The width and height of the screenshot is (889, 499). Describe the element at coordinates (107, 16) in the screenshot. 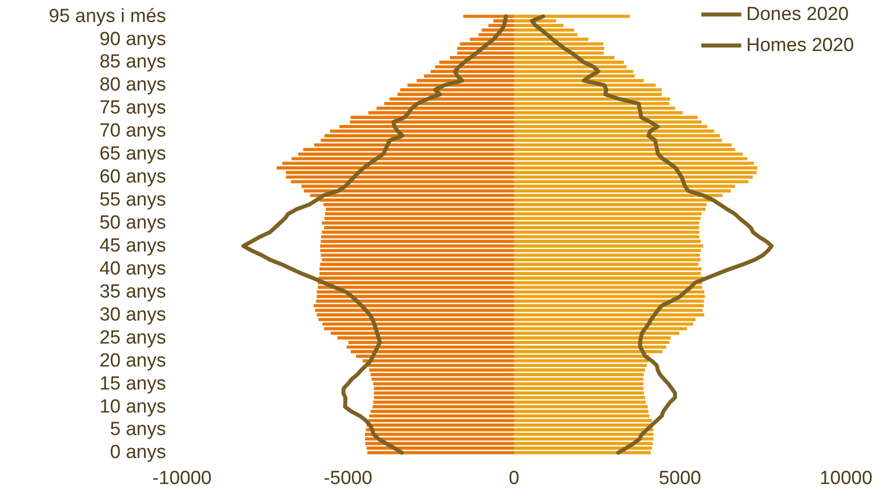

I see `y-tick-label: 95 anys i més` at that location.